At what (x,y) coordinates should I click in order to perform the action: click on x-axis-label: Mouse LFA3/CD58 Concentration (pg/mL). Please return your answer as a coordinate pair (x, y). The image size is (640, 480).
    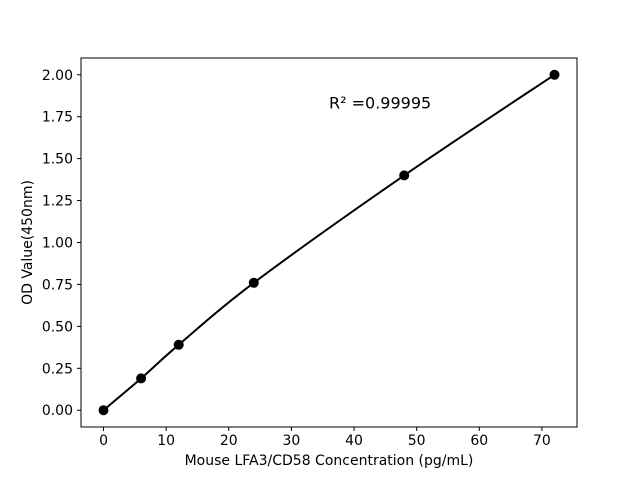
    Looking at the image, I should click on (329, 461).